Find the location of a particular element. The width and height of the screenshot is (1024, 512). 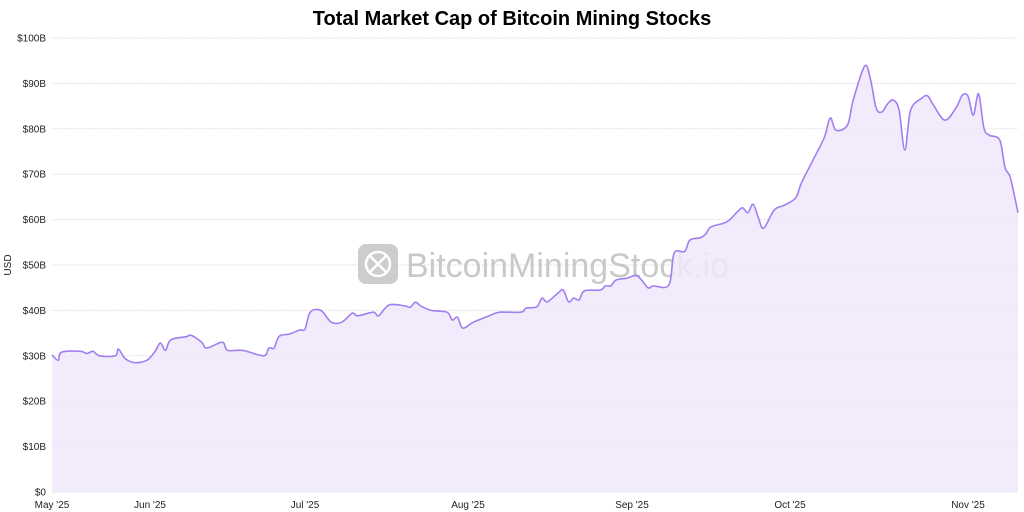

y-tick-label: $0 is located at coordinates (41, 493).